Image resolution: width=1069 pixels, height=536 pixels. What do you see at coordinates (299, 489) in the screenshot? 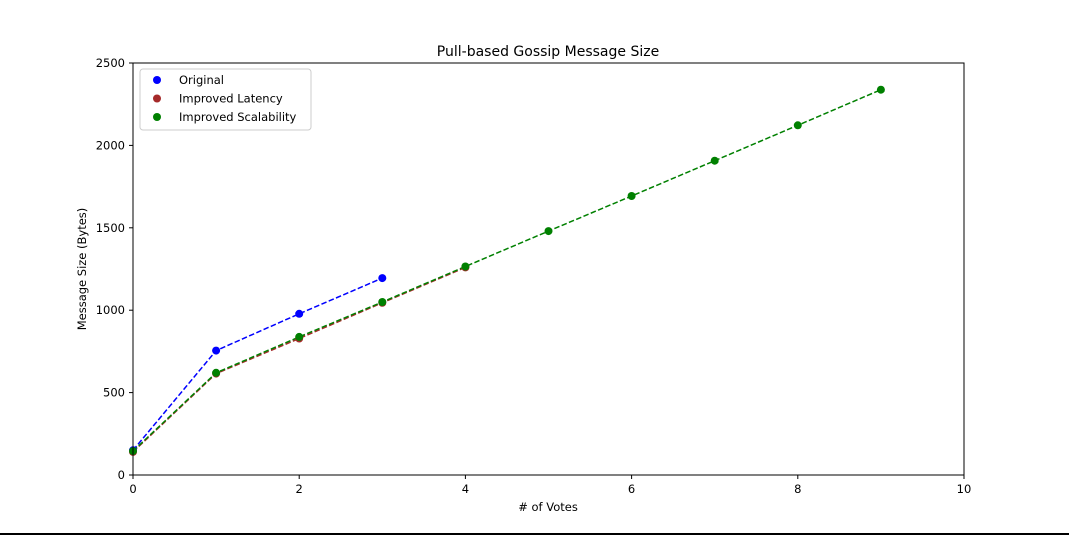
I see `x-tick-label: 2` at bounding box center [299, 489].